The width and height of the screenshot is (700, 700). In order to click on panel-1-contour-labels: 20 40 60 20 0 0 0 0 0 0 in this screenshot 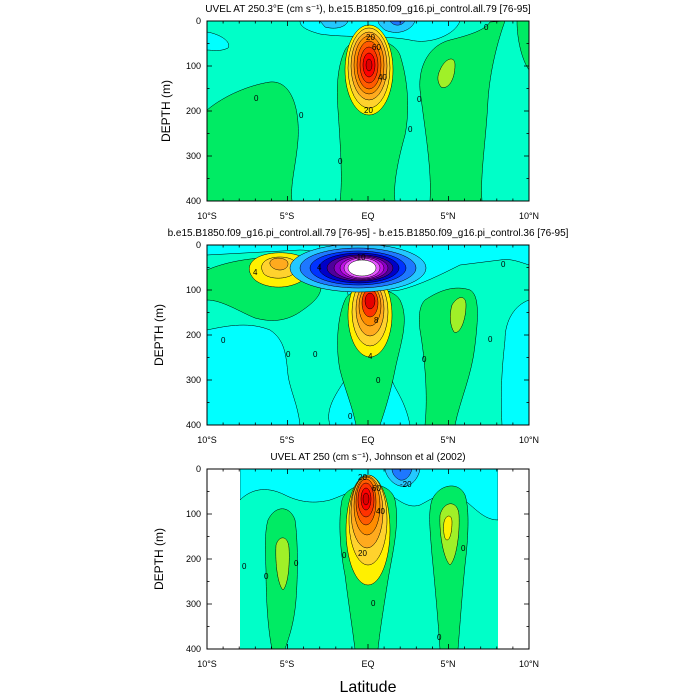, I will do `click(371, 94)`.